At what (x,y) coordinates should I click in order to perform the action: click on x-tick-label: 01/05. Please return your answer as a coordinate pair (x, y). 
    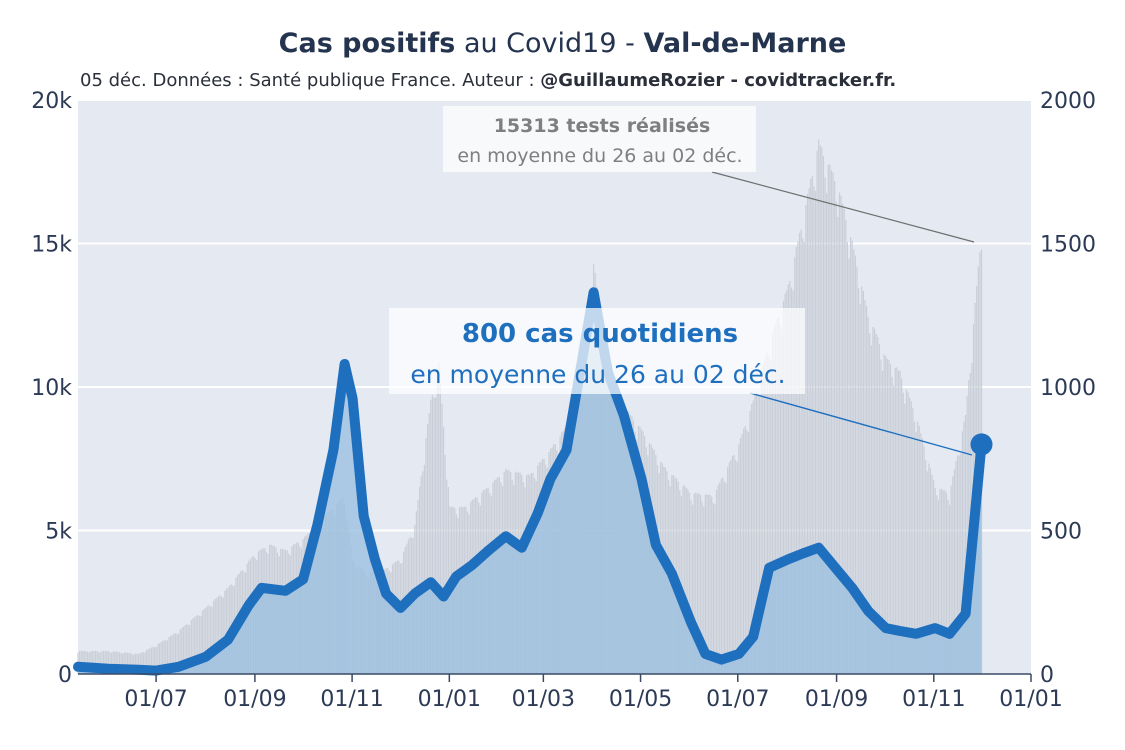
    Looking at the image, I should click on (640, 699).